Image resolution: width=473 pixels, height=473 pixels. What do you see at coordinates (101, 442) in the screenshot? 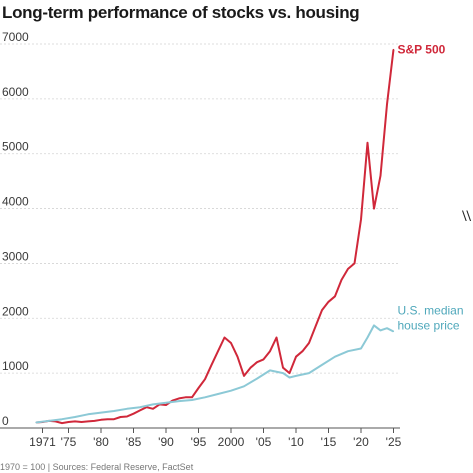
I see `x-tick-label-1980: '80` at bounding box center [101, 442].